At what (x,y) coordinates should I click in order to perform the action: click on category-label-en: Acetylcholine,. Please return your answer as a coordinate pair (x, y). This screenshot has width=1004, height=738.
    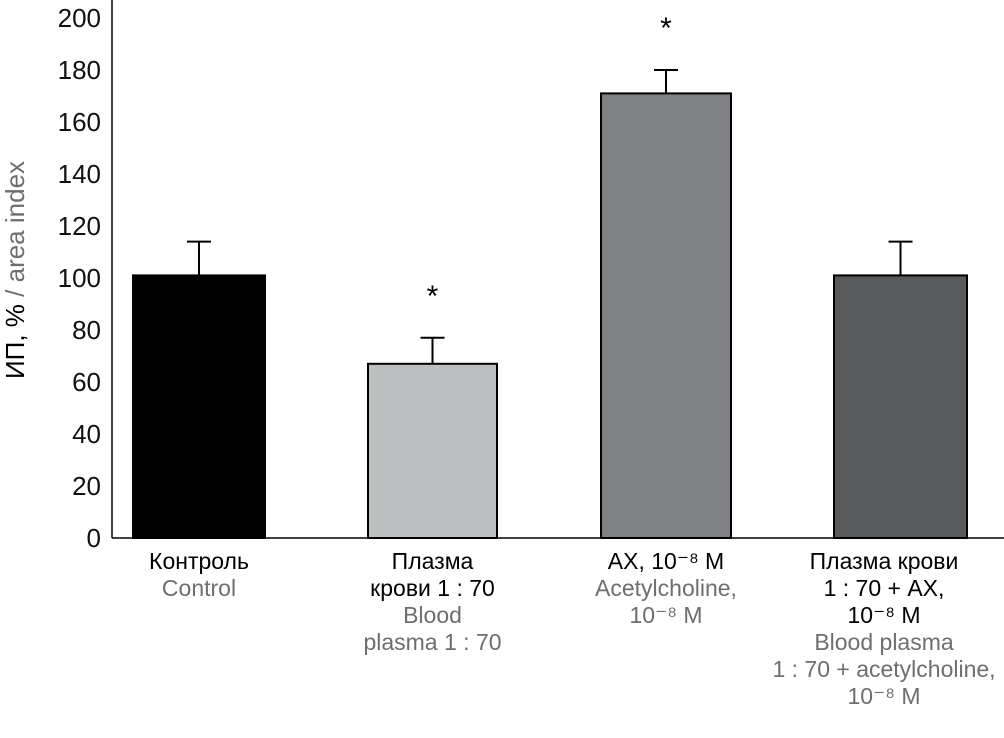
    Looking at the image, I should click on (666, 588).